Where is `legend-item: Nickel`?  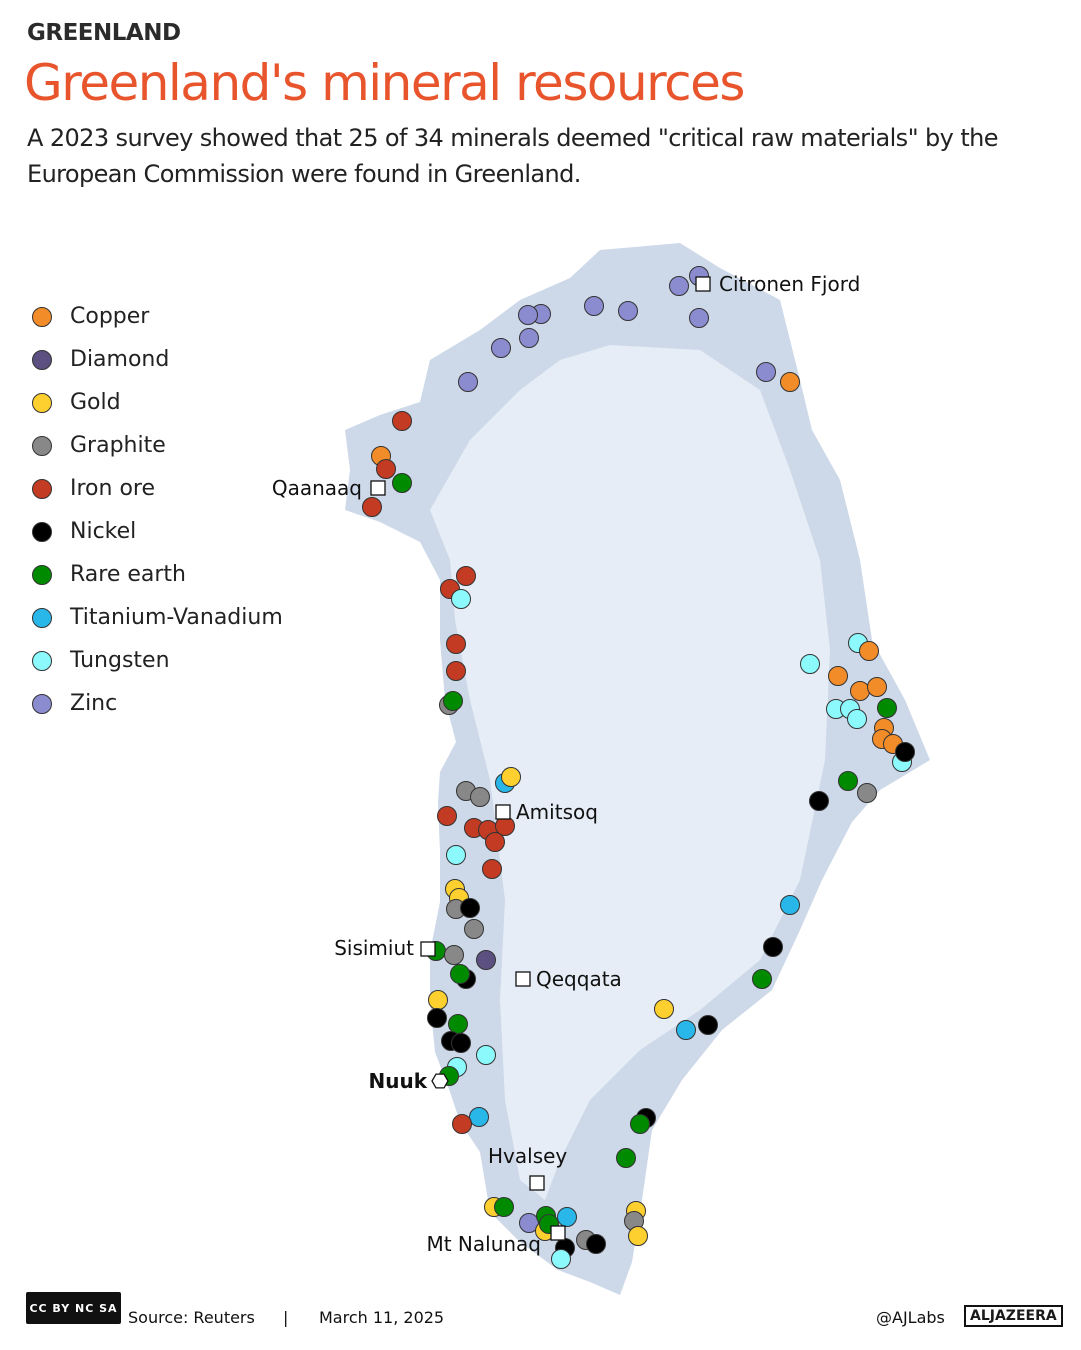 legend-item: Nickel is located at coordinates (157, 531).